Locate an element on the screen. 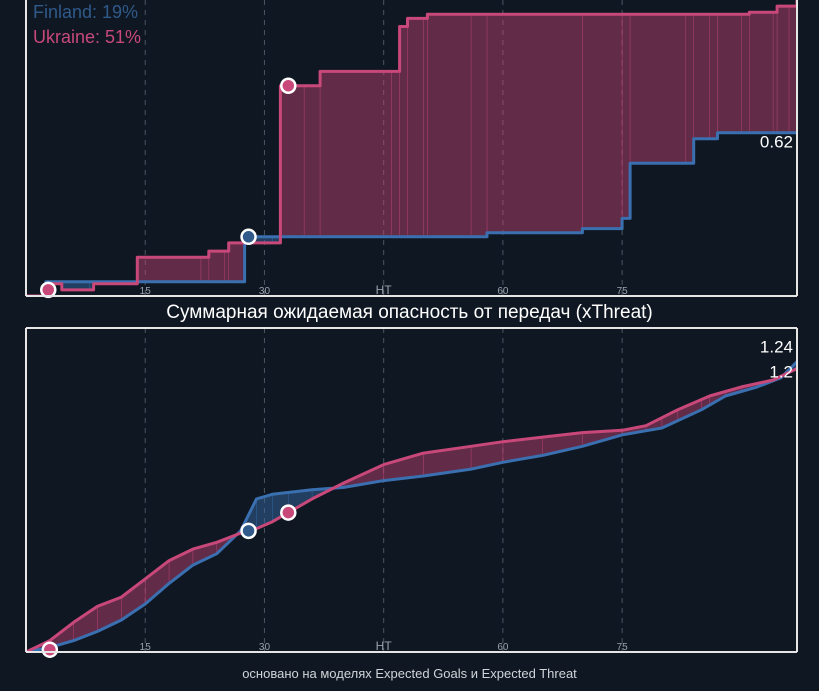 The height and width of the screenshot is (691, 819). final-value-finland: 0.62 is located at coordinates (776, 142).